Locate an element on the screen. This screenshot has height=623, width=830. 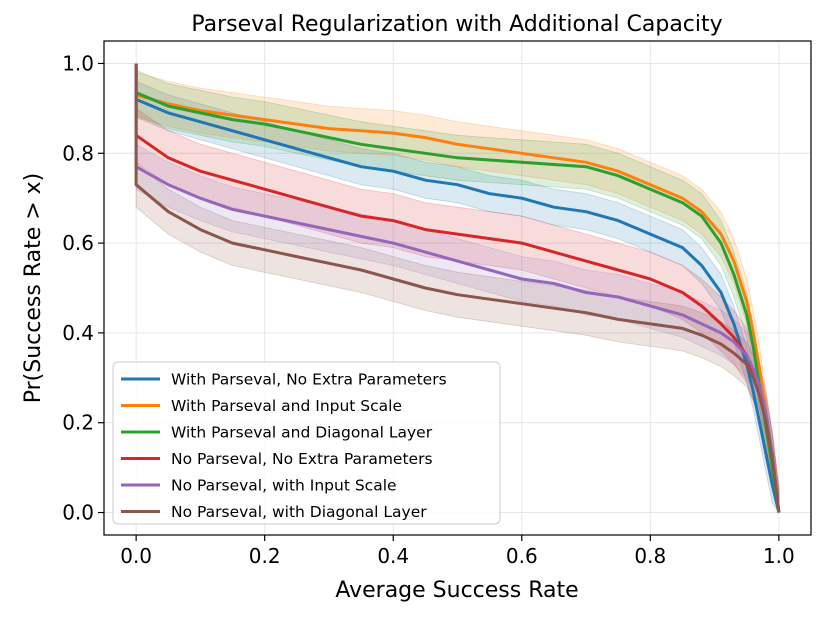
y-tick-label: 0.2 is located at coordinates (78, 423).